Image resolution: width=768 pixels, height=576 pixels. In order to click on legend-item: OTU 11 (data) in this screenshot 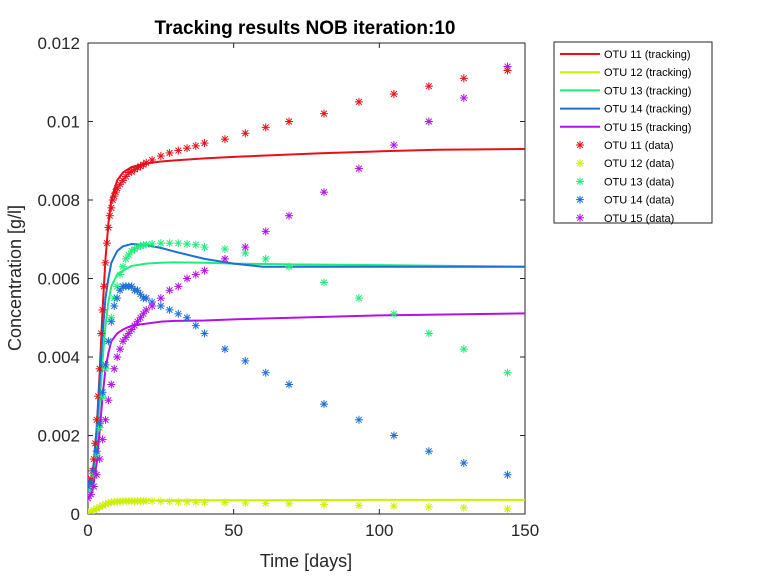, I will do `click(625, 146)`.